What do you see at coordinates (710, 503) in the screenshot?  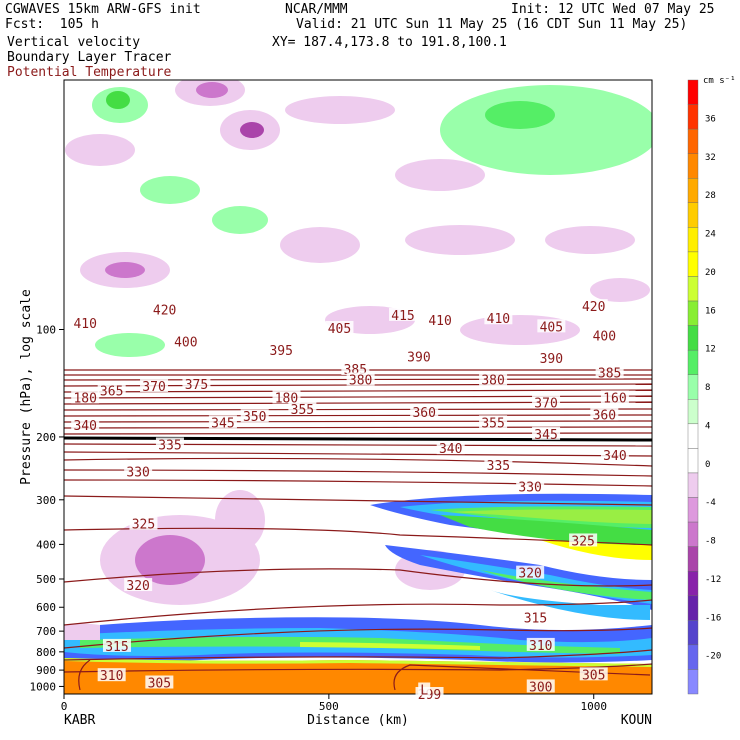 I see `colorbar-tick-label: -4` at bounding box center [710, 503].